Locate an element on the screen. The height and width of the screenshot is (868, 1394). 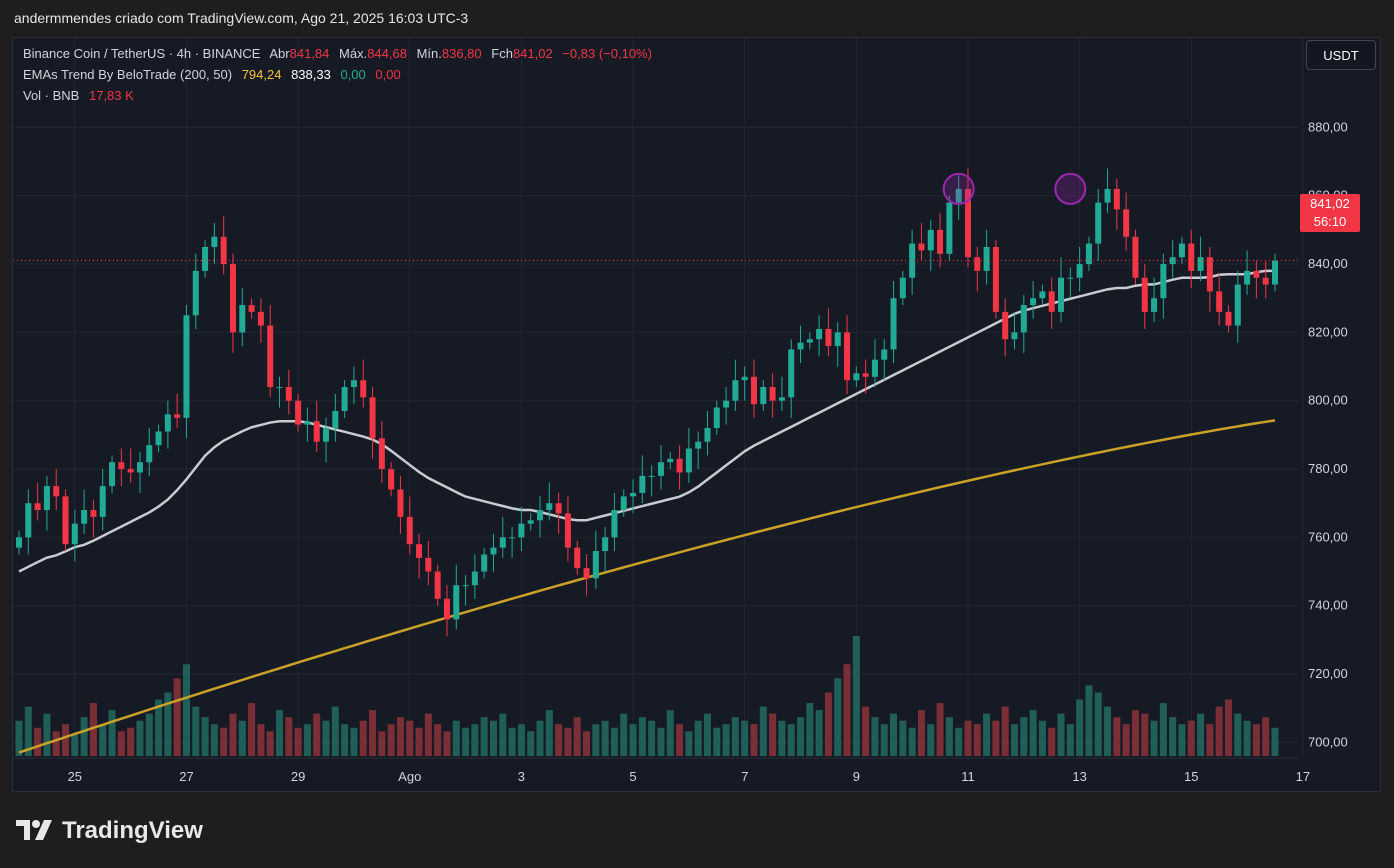
volume-label: Vol · BNB is located at coordinates (51, 95).